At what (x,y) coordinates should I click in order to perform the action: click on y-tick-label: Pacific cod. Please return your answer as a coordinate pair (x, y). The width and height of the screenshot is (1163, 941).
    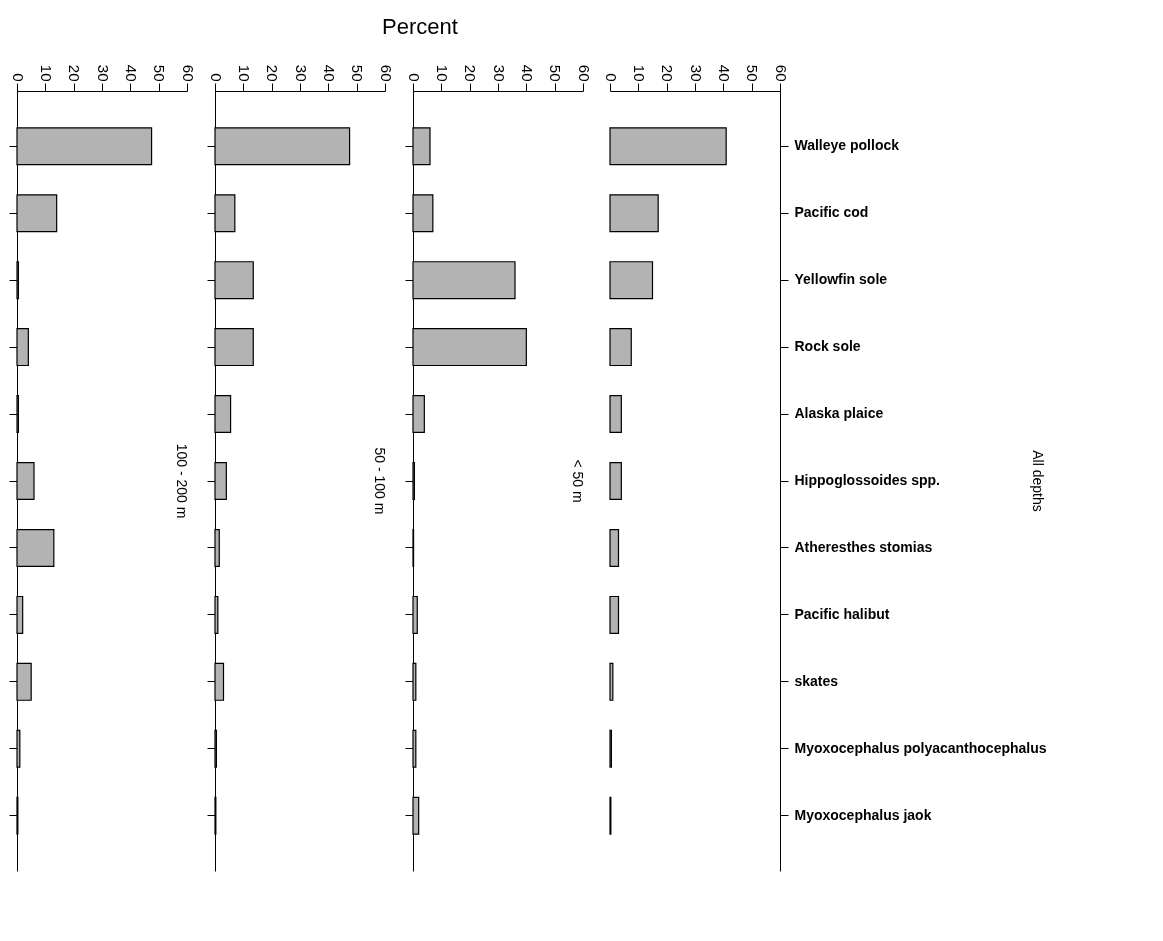
    Looking at the image, I should click on (831, 212).